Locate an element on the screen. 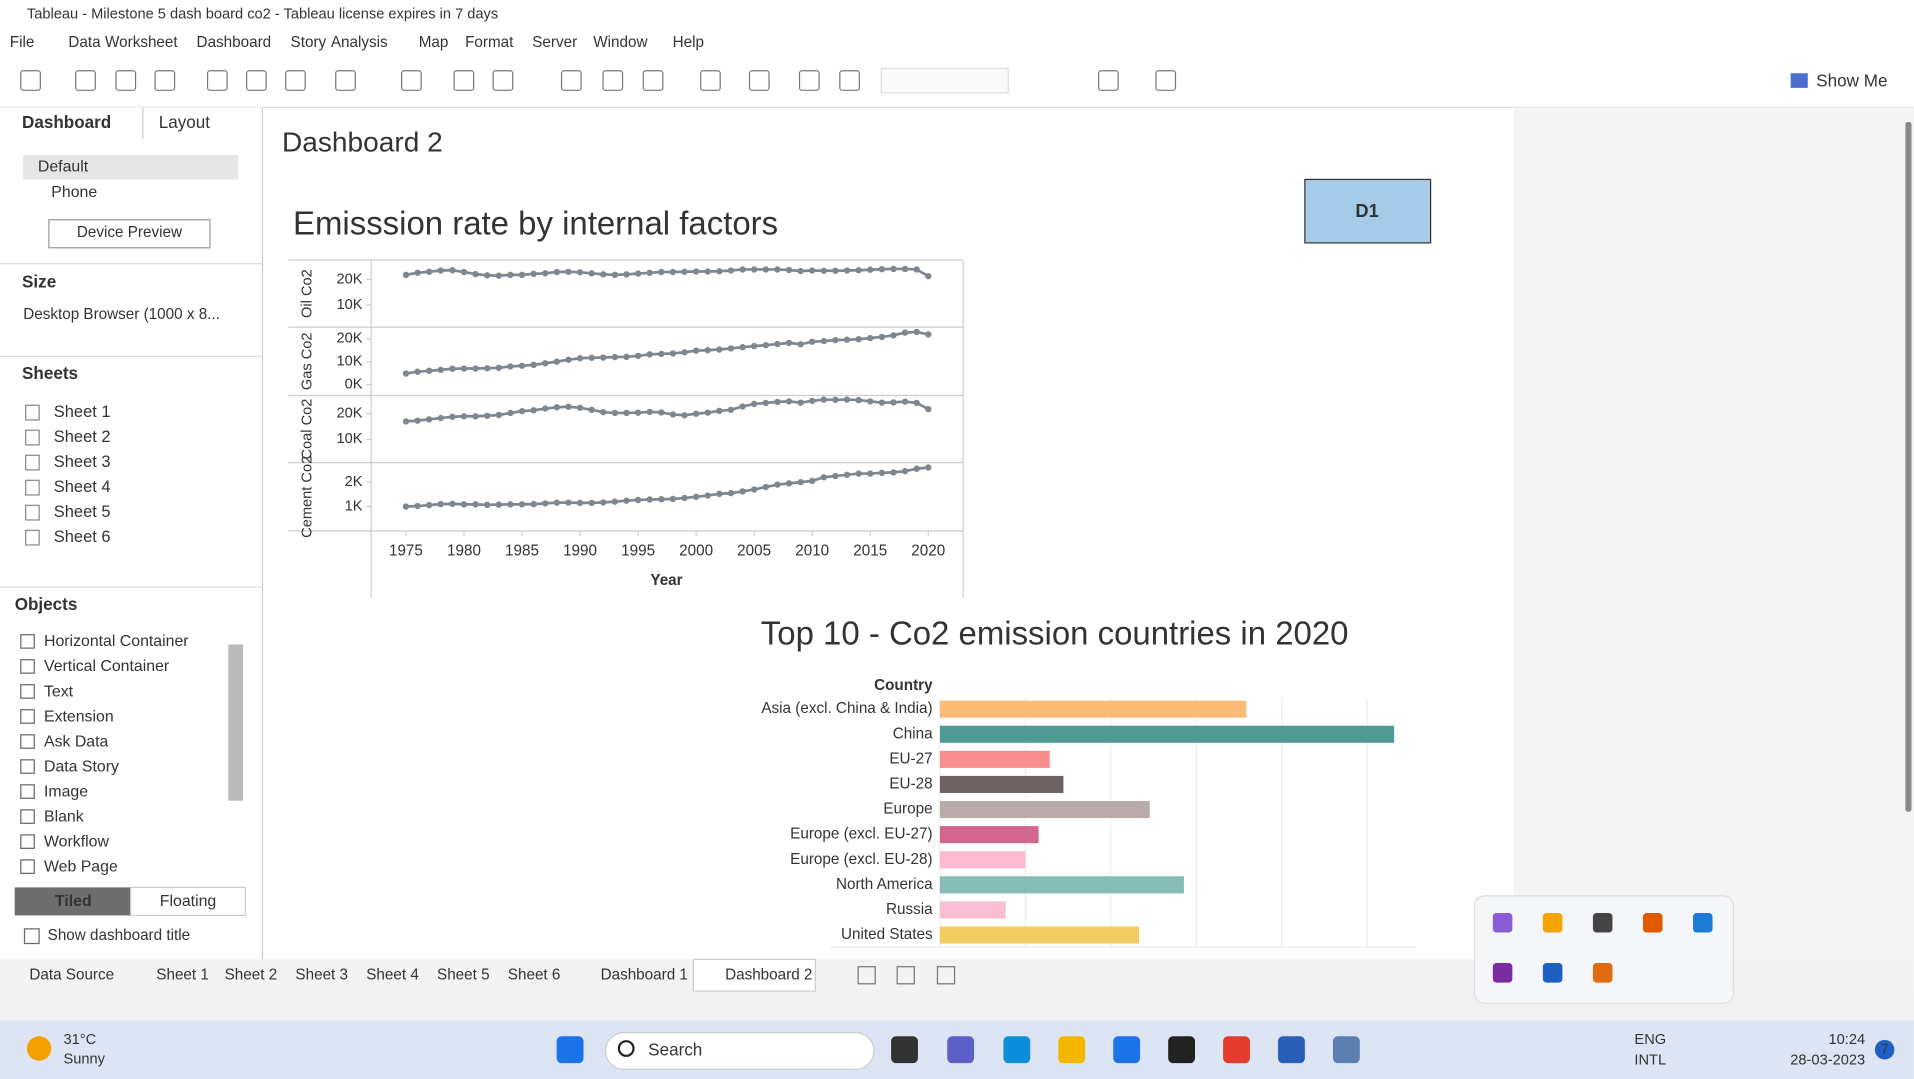  toolbar-dropdown is located at coordinates (944, 80).